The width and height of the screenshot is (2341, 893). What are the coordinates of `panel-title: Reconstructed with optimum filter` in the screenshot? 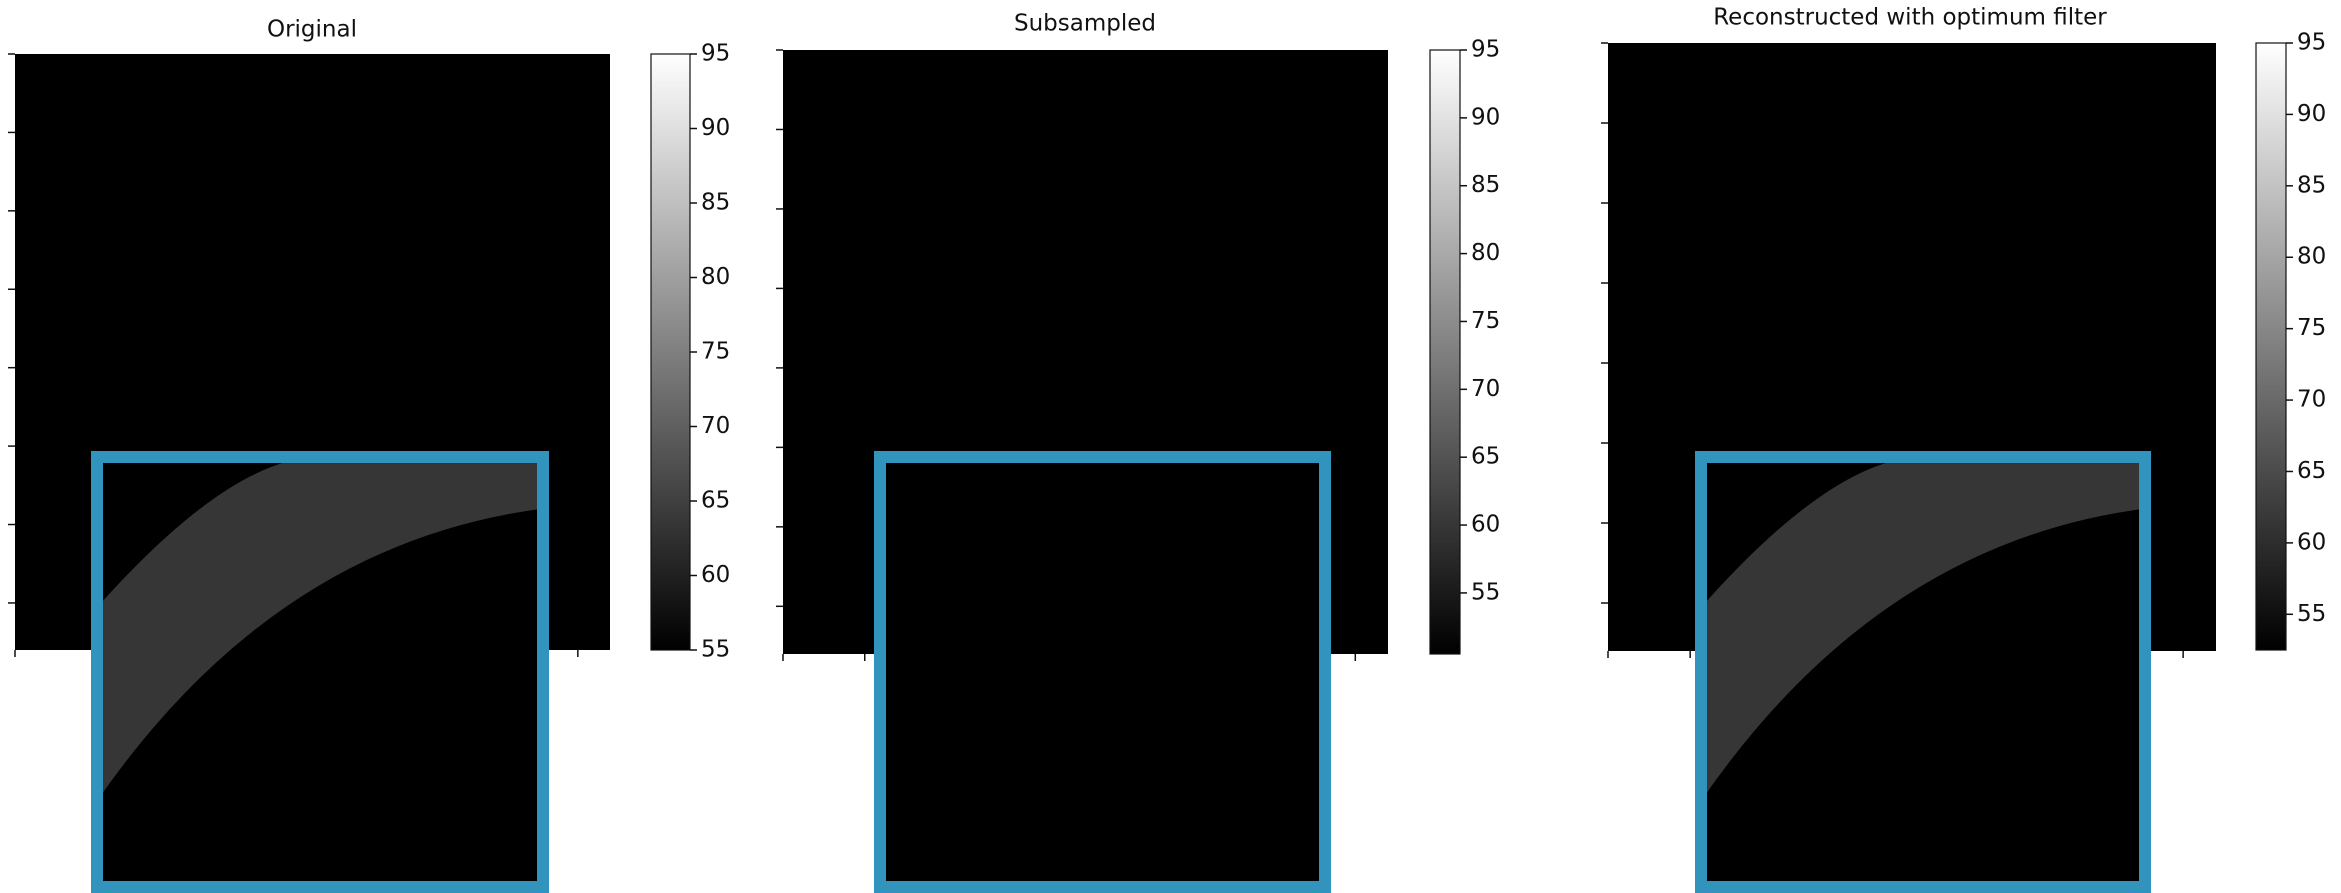 It's located at (1910, 18).